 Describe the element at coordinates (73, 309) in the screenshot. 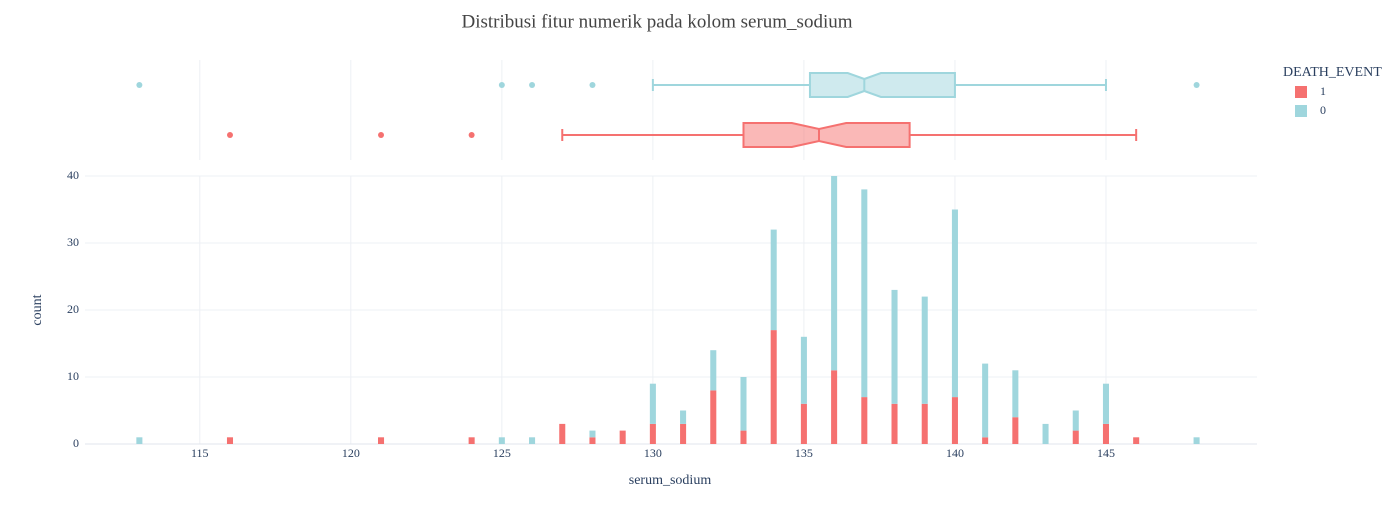

I see `y-tick-label: 20` at that location.